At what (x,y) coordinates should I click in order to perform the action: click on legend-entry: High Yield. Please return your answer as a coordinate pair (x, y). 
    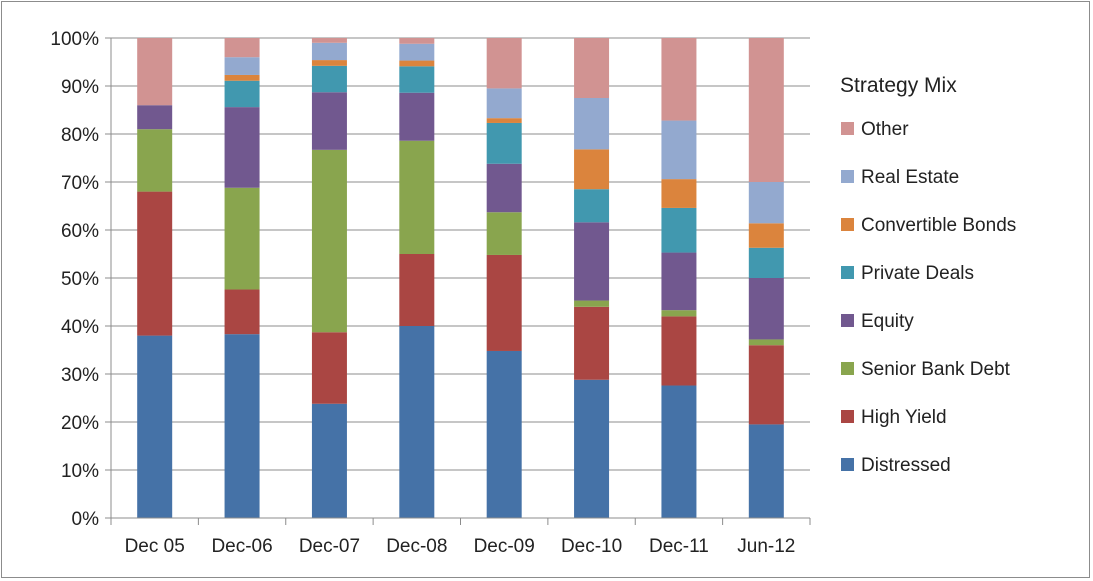
    Looking at the image, I should click on (904, 417).